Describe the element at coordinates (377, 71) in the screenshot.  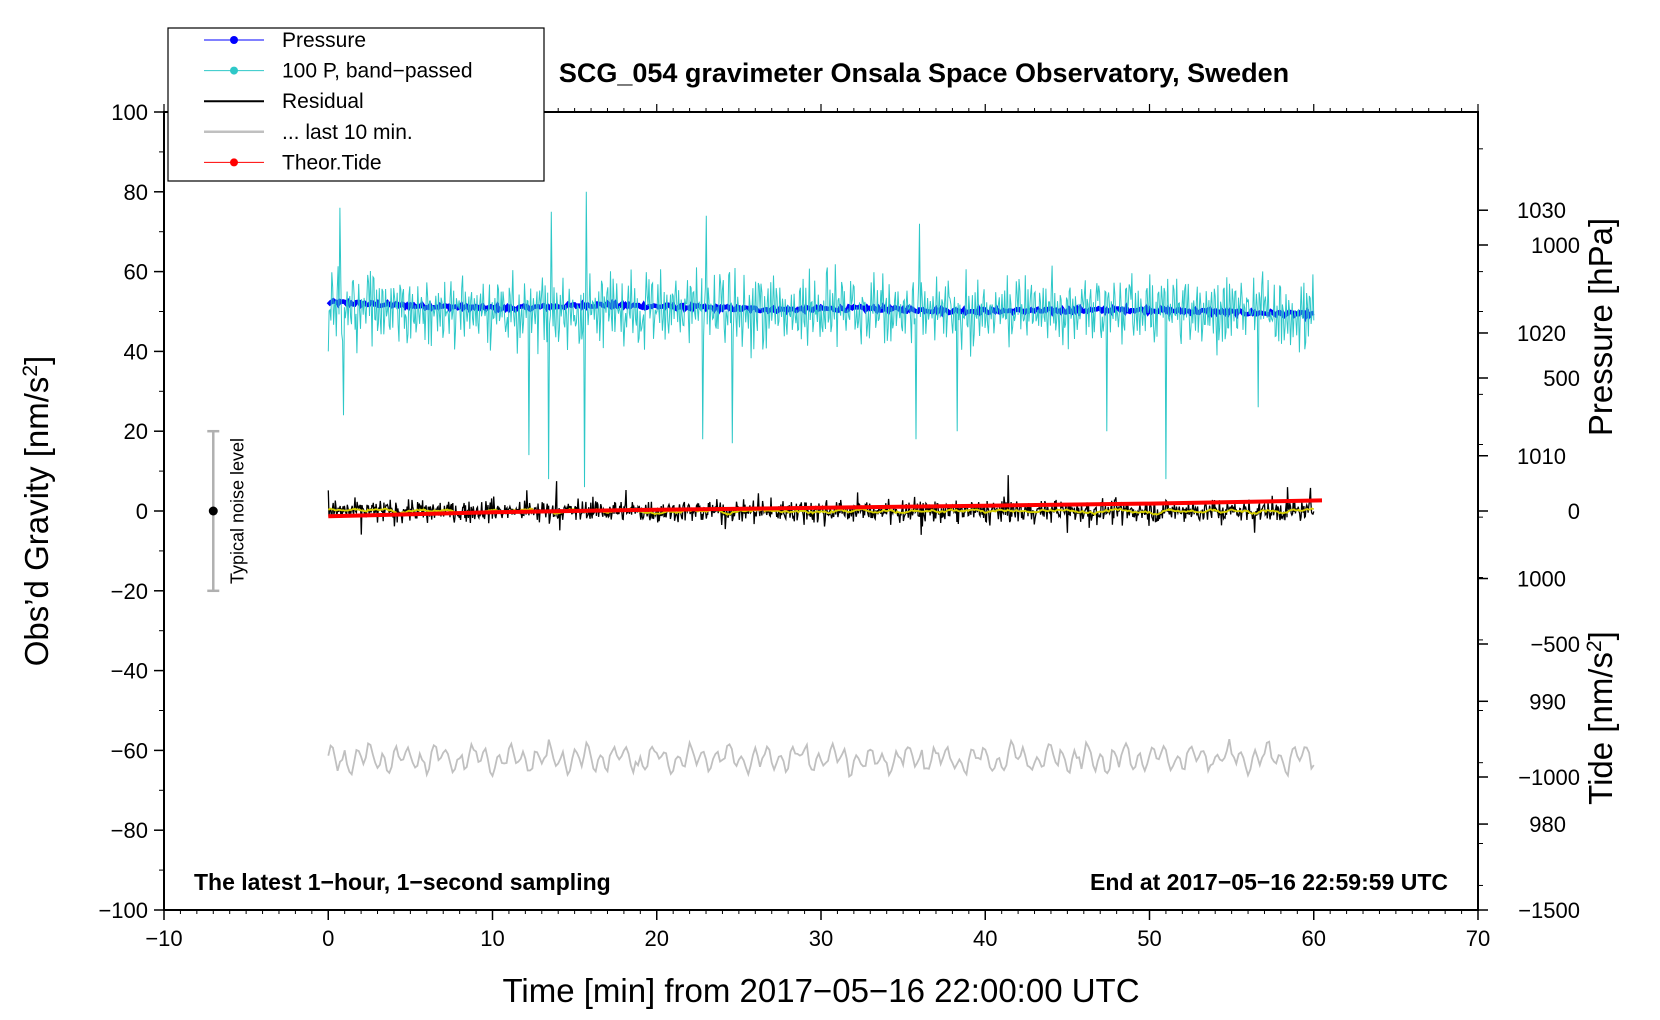
I see `legend-entry-label: 100 P, band−passed` at that location.